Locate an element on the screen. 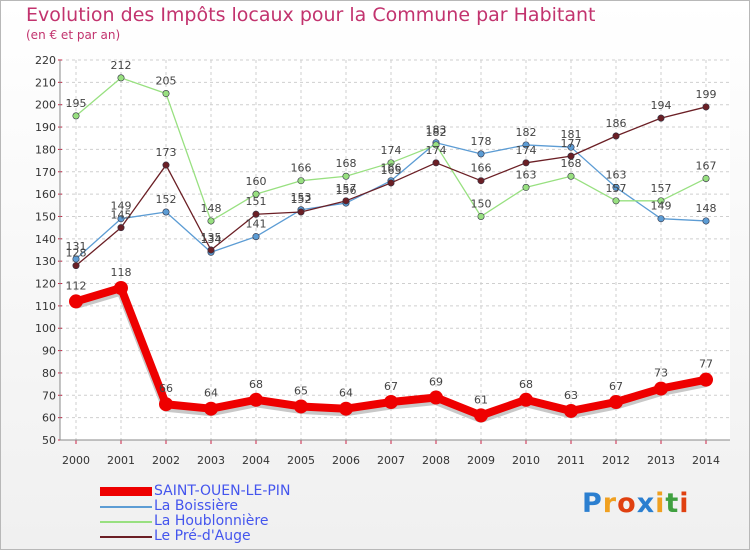 Image resolution: width=750 pixels, height=550 pixels. data-label: 68 is located at coordinates (256, 384).